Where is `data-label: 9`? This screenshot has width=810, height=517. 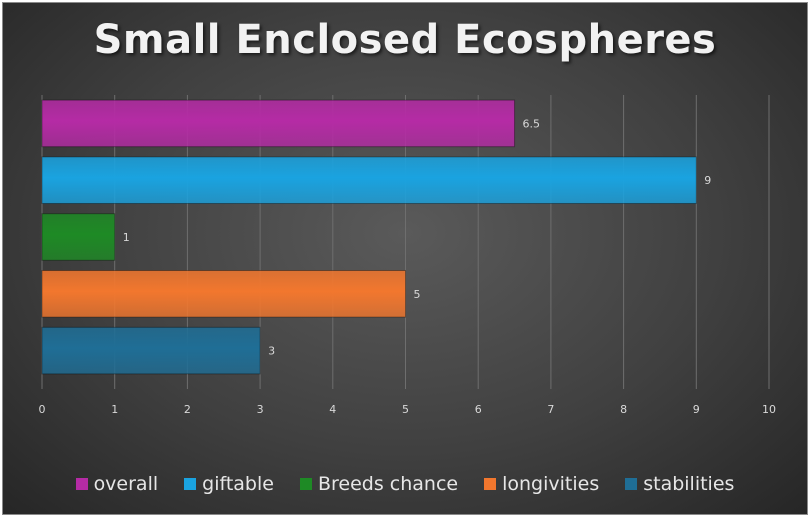
data-label: 9 is located at coordinates (707, 180).